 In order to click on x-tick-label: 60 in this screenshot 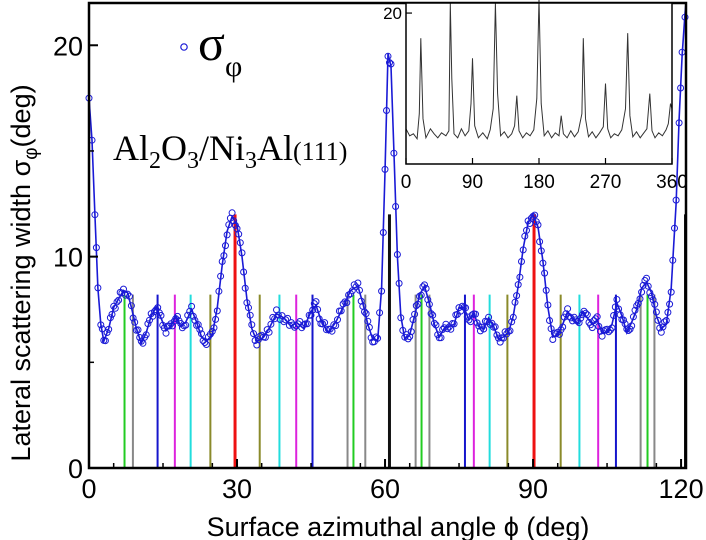, I will do `click(385, 489)`.